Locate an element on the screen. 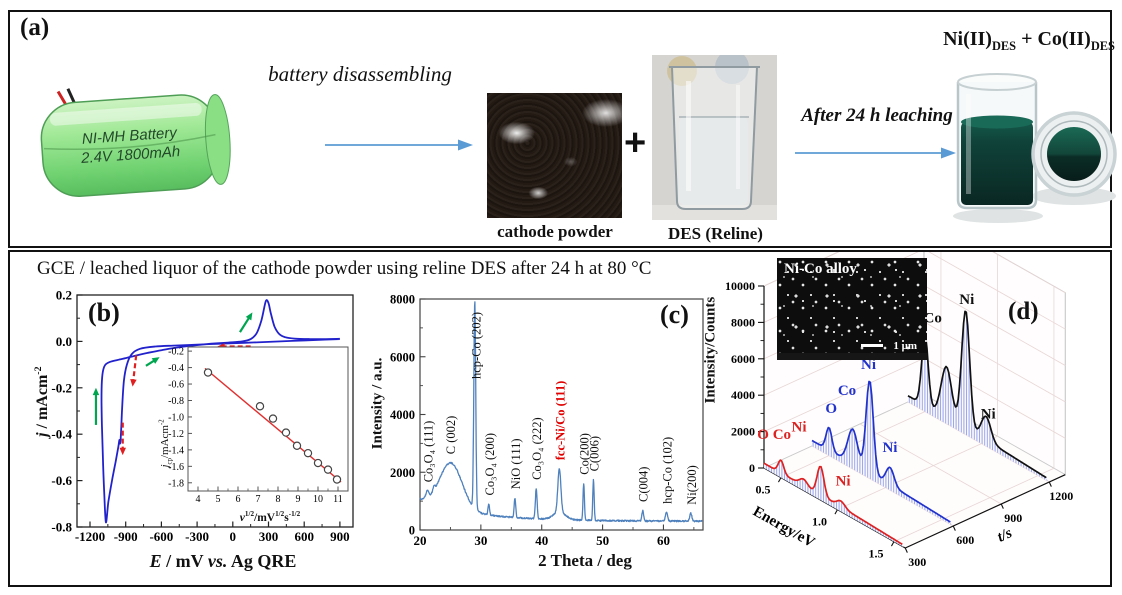 The image size is (1122, 595). svg-text: 50 is located at coordinates (602, 540).